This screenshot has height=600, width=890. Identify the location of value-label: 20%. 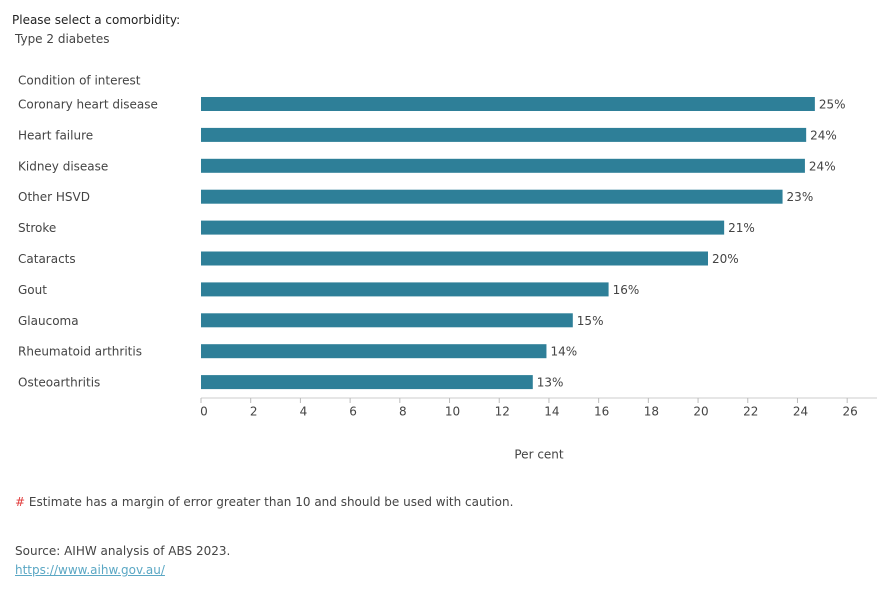
(725, 259).